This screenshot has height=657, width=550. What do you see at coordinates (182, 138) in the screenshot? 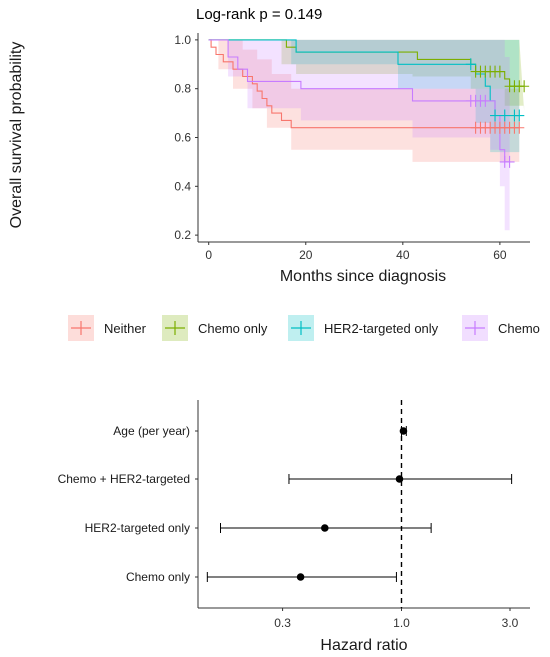
I see `km-y-tick-label: 0.6` at bounding box center [182, 138].